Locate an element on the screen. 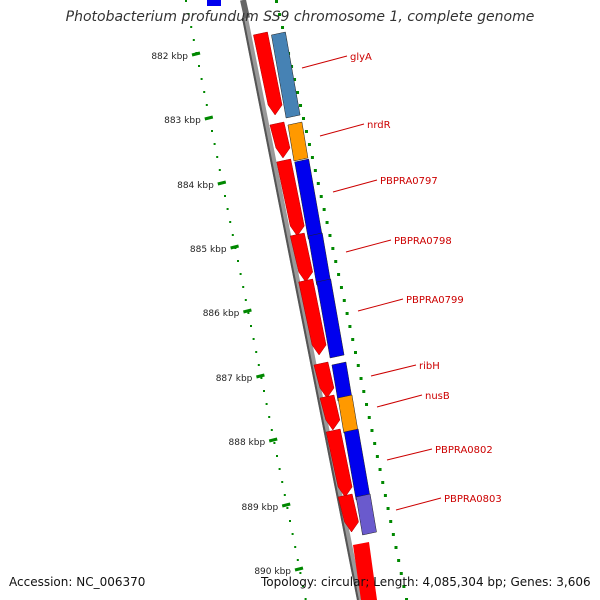 This screenshot has width=600, height=600. gene-label-ribh: ribH is located at coordinates (429, 366).